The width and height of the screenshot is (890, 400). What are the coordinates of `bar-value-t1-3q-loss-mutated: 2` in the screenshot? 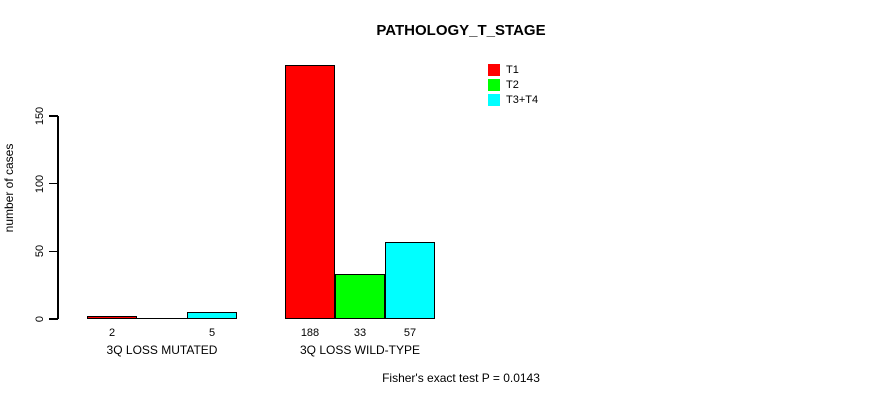 It's located at (112, 333).